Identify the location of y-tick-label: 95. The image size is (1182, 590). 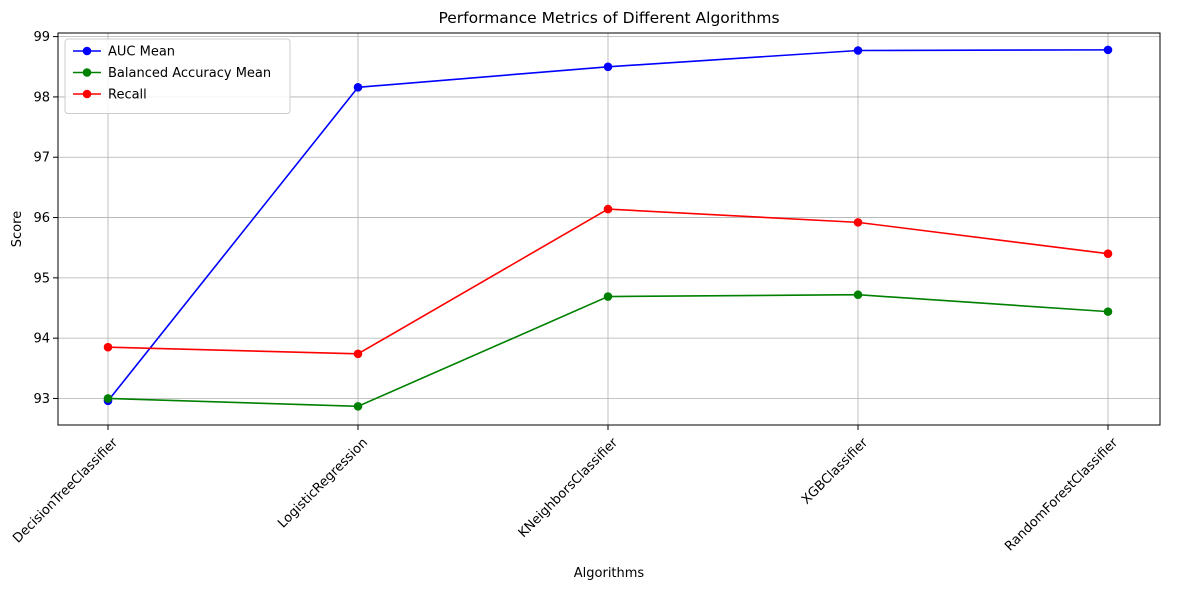
(41, 278).